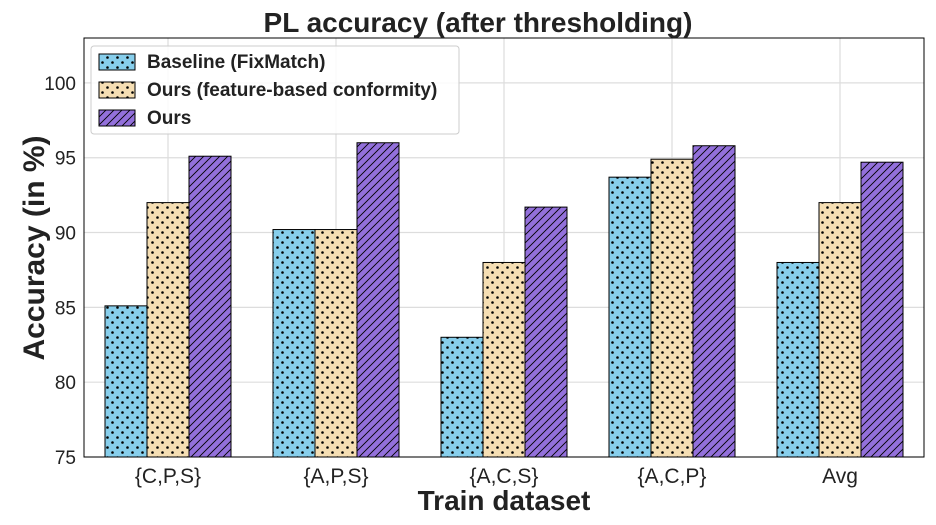 The width and height of the screenshot is (936, 525). I want to click on y-tick-label: 100, so click(60, 84).